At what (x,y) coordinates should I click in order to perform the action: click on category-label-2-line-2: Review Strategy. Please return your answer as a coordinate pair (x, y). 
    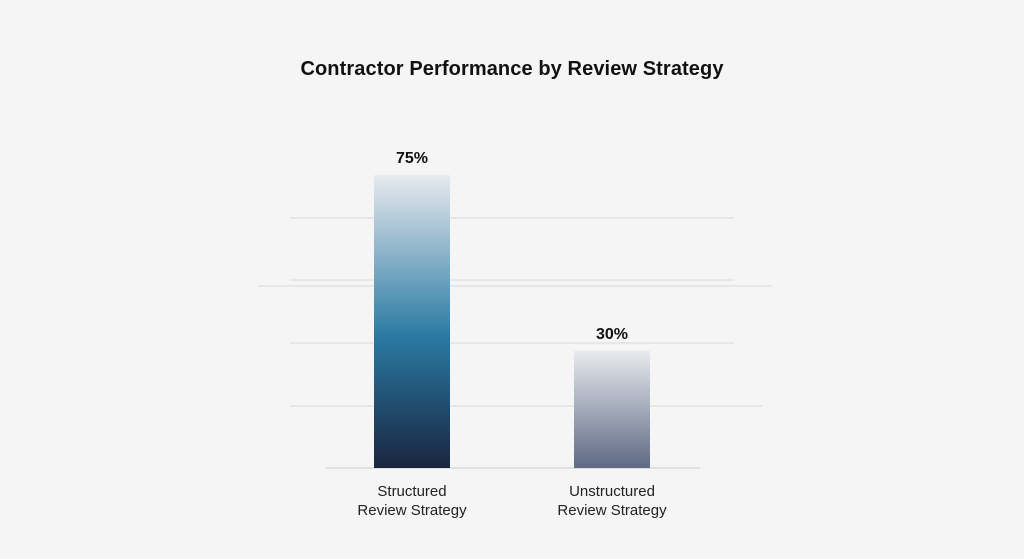
    Looking at the image, I should click on (612, 510).